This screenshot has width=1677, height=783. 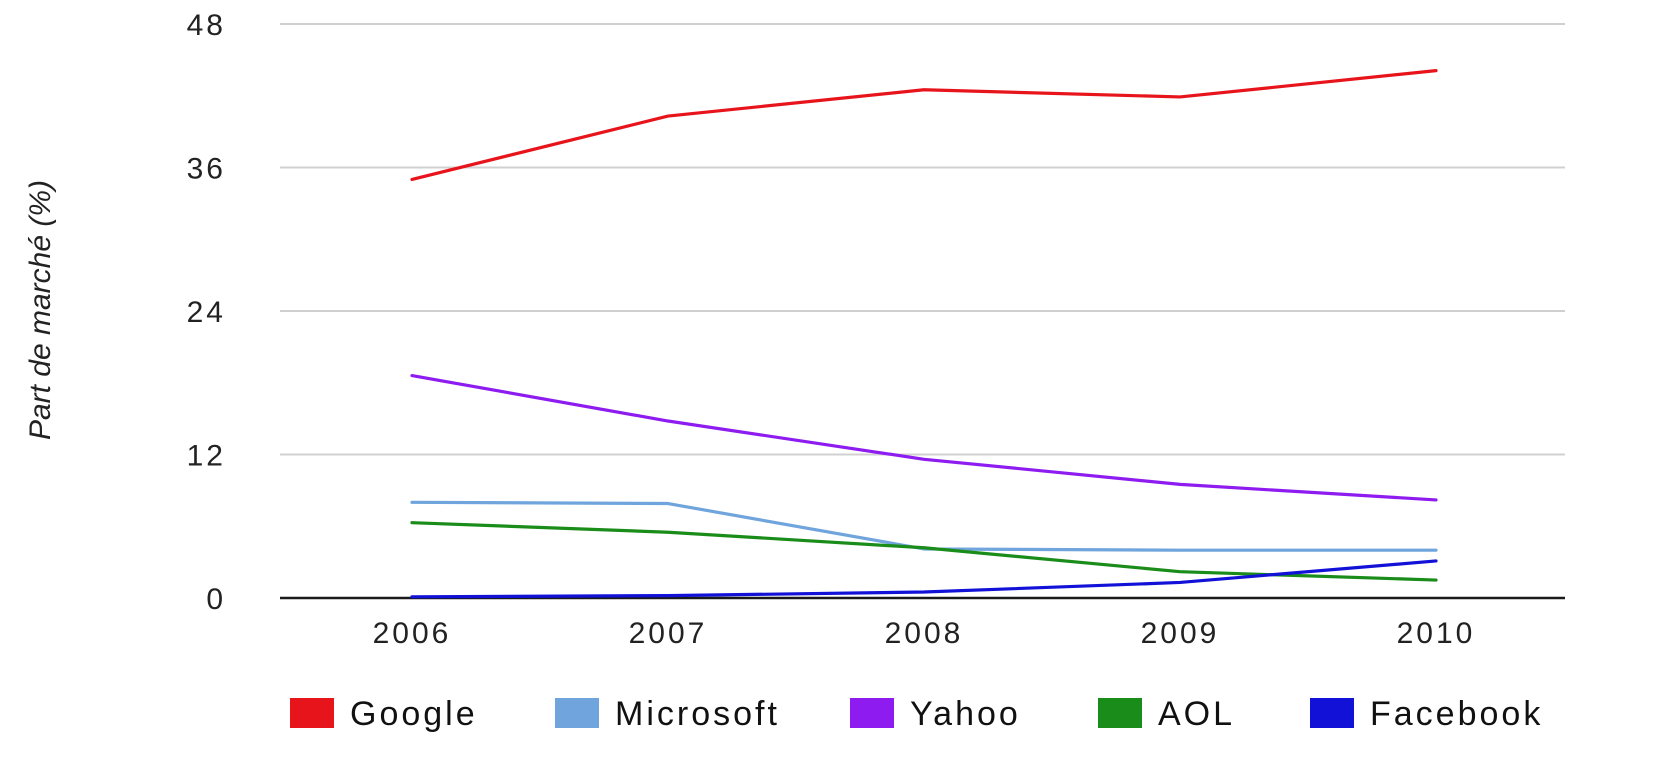 I want to click on legend-label: Yahoo, so click(x=965, y=714).